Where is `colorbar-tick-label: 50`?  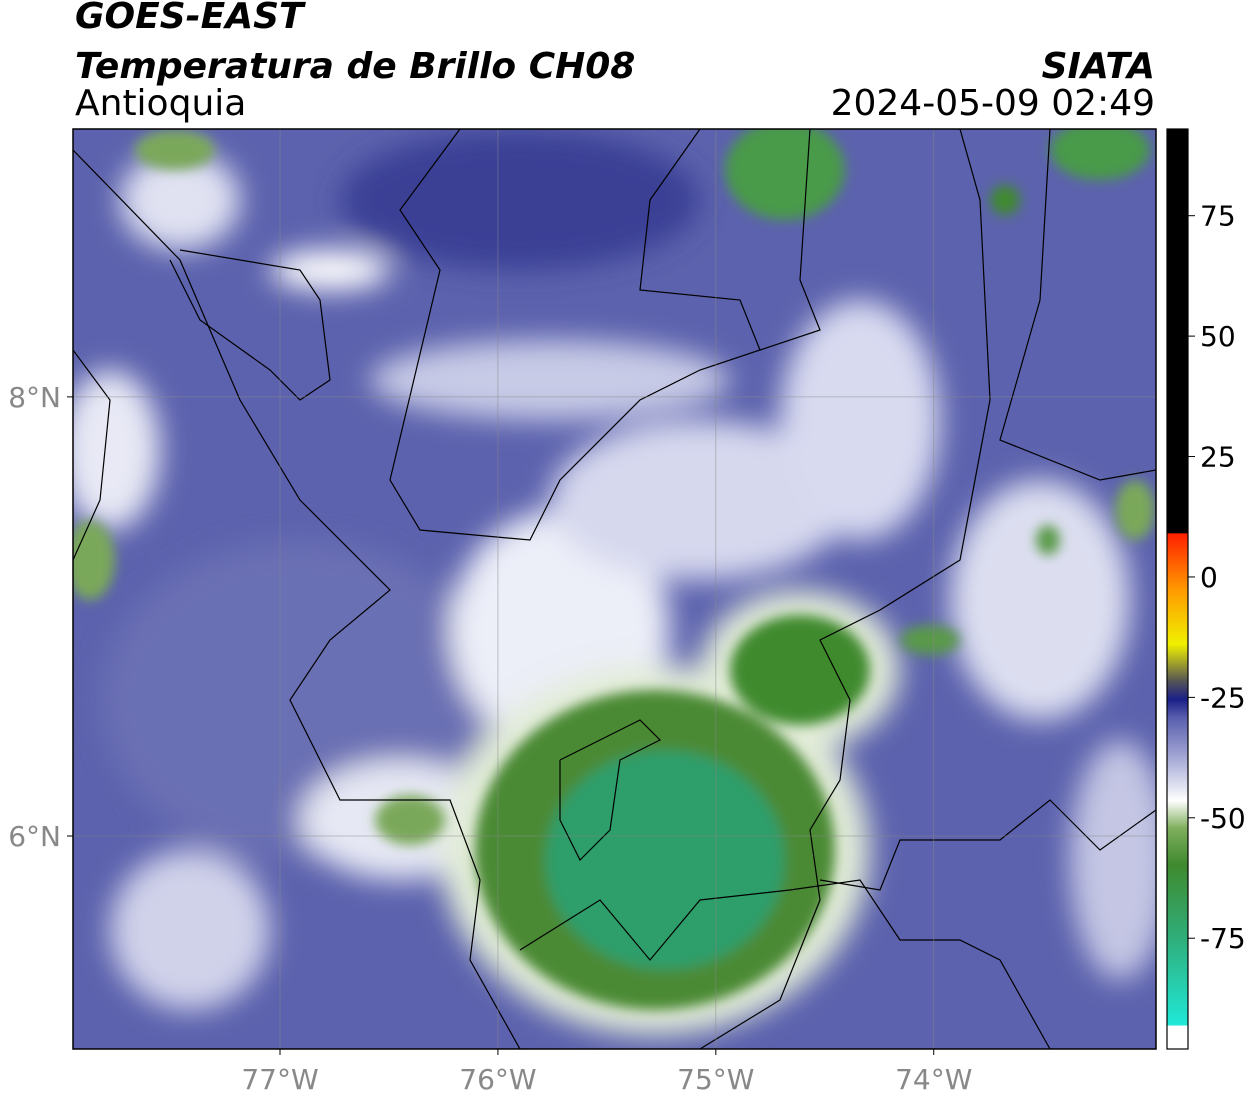
colorbar-tick-label: 50 is located at coordinates (1218, 336).